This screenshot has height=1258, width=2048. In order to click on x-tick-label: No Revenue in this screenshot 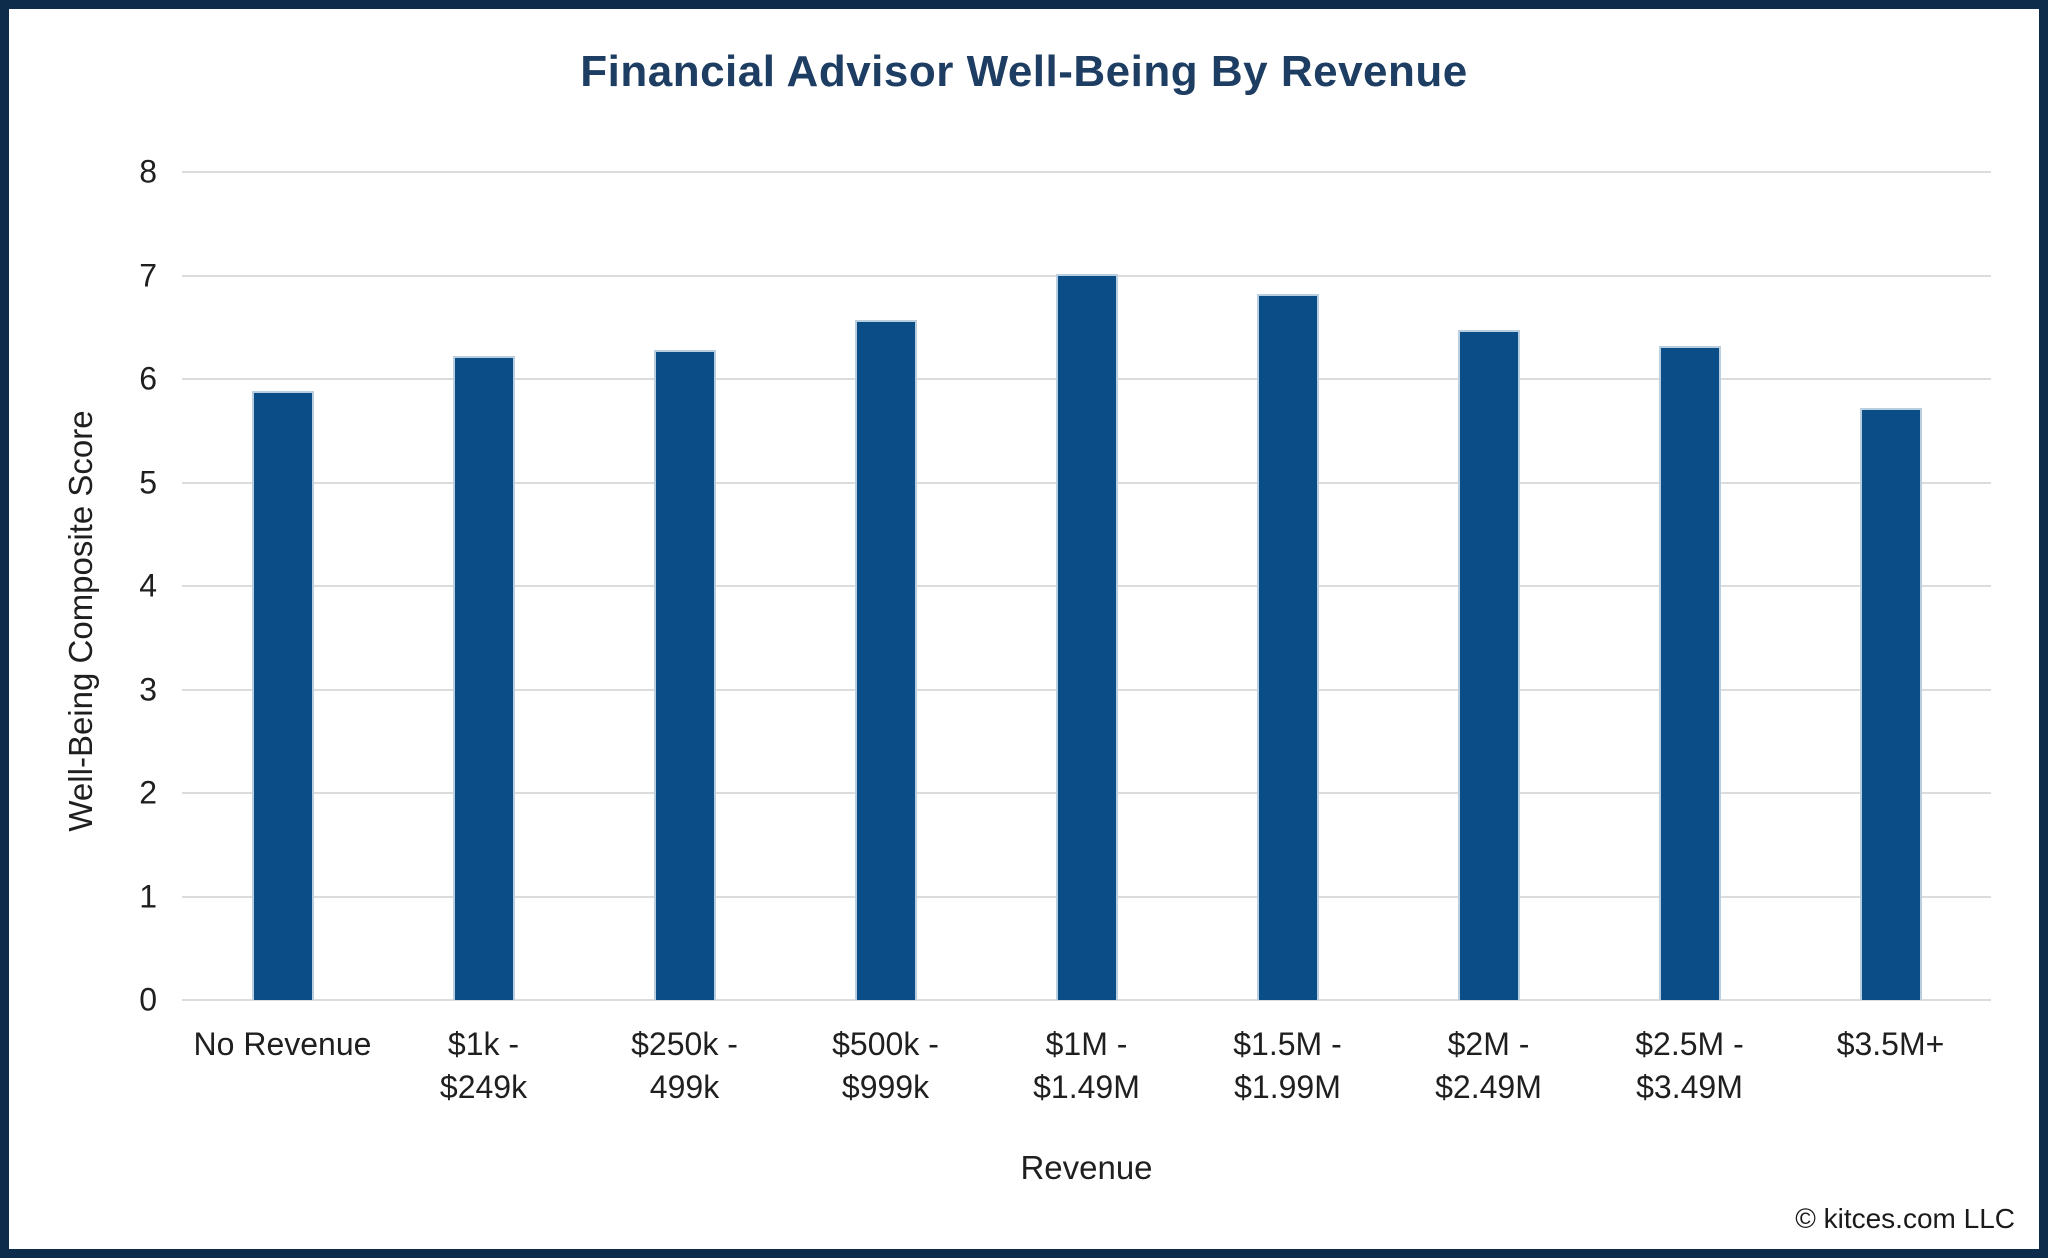, I will do `click(282, 1044)`.